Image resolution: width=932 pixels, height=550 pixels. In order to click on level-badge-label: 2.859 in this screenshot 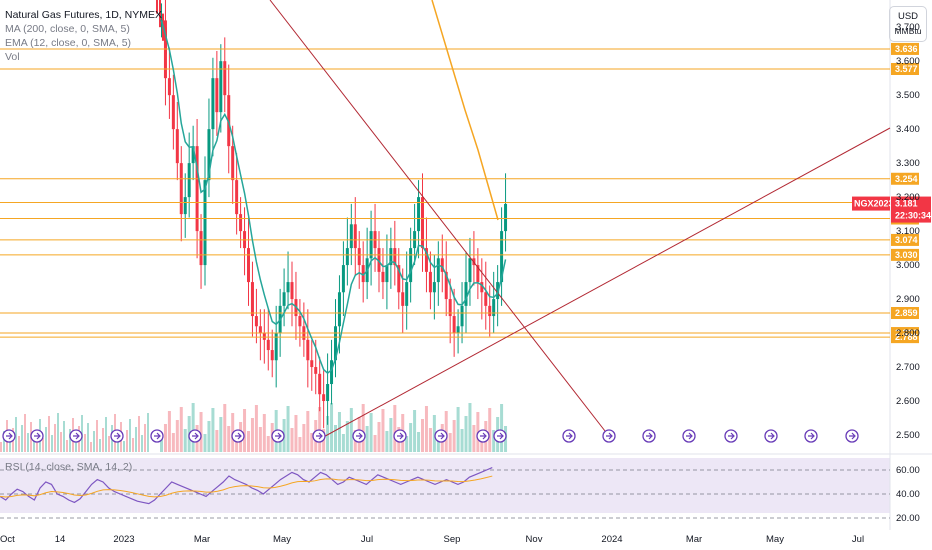, I will do `click(906, 313)`.